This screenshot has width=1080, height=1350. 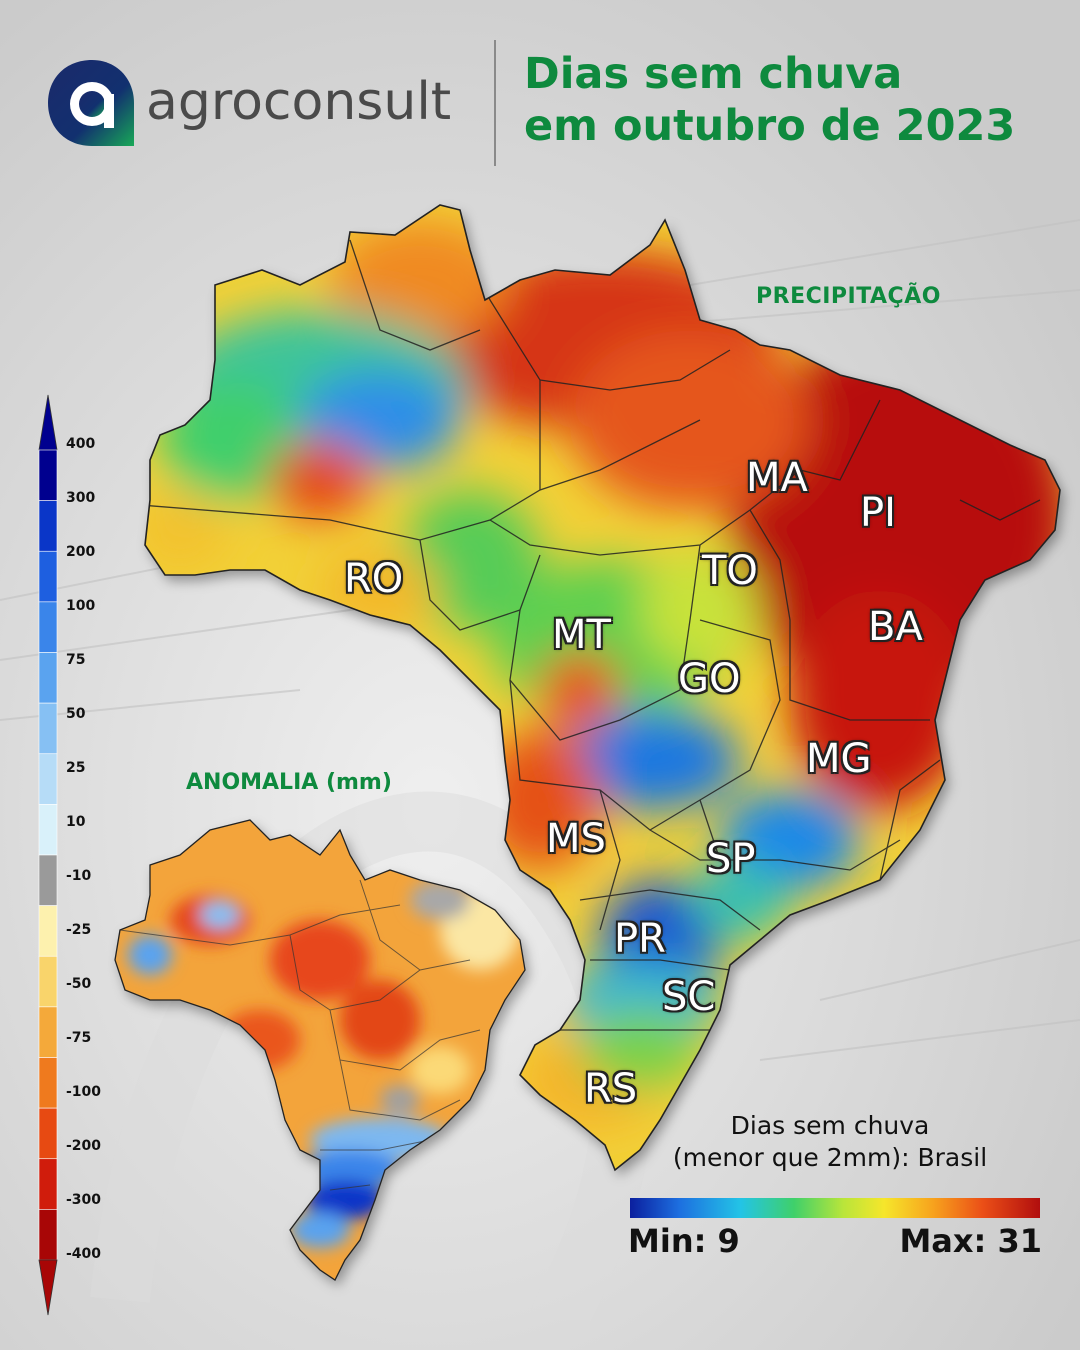 What do you see at coordinates (709, 679) in the screenshot?
I see `state-label-go: GO` at bounding box center [709, 679].